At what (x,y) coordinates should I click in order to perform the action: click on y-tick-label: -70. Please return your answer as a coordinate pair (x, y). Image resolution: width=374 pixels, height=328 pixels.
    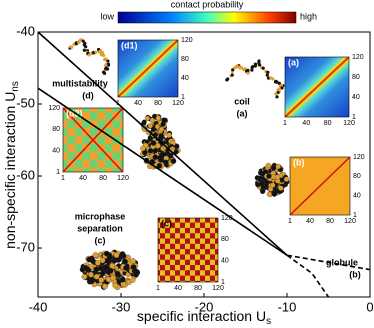
    Looking at the image, I should click on (25, 246).